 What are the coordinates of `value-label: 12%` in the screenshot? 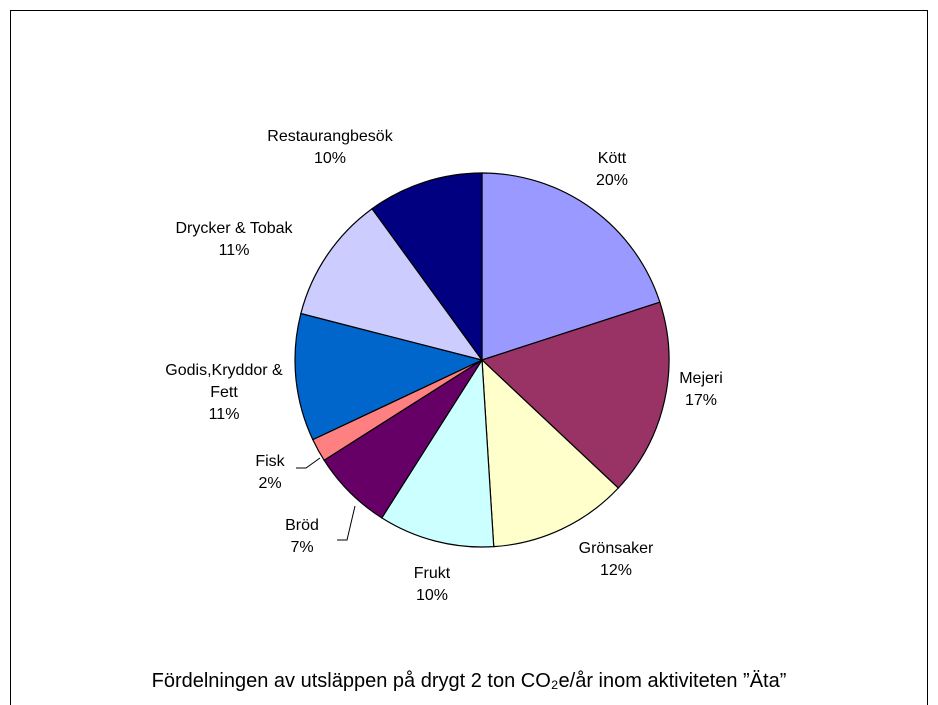 It's located at (616, 570).